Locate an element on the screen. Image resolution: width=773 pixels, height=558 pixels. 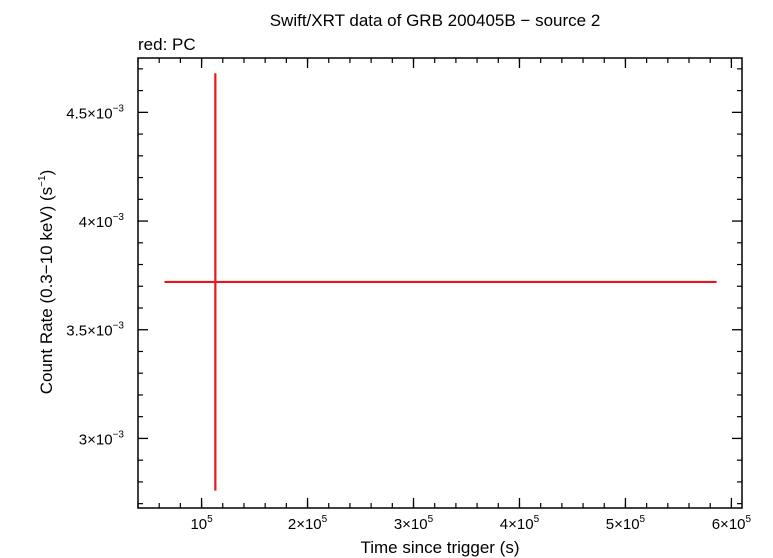
x-tick-label: 105 is located at coordinates (201, 523).